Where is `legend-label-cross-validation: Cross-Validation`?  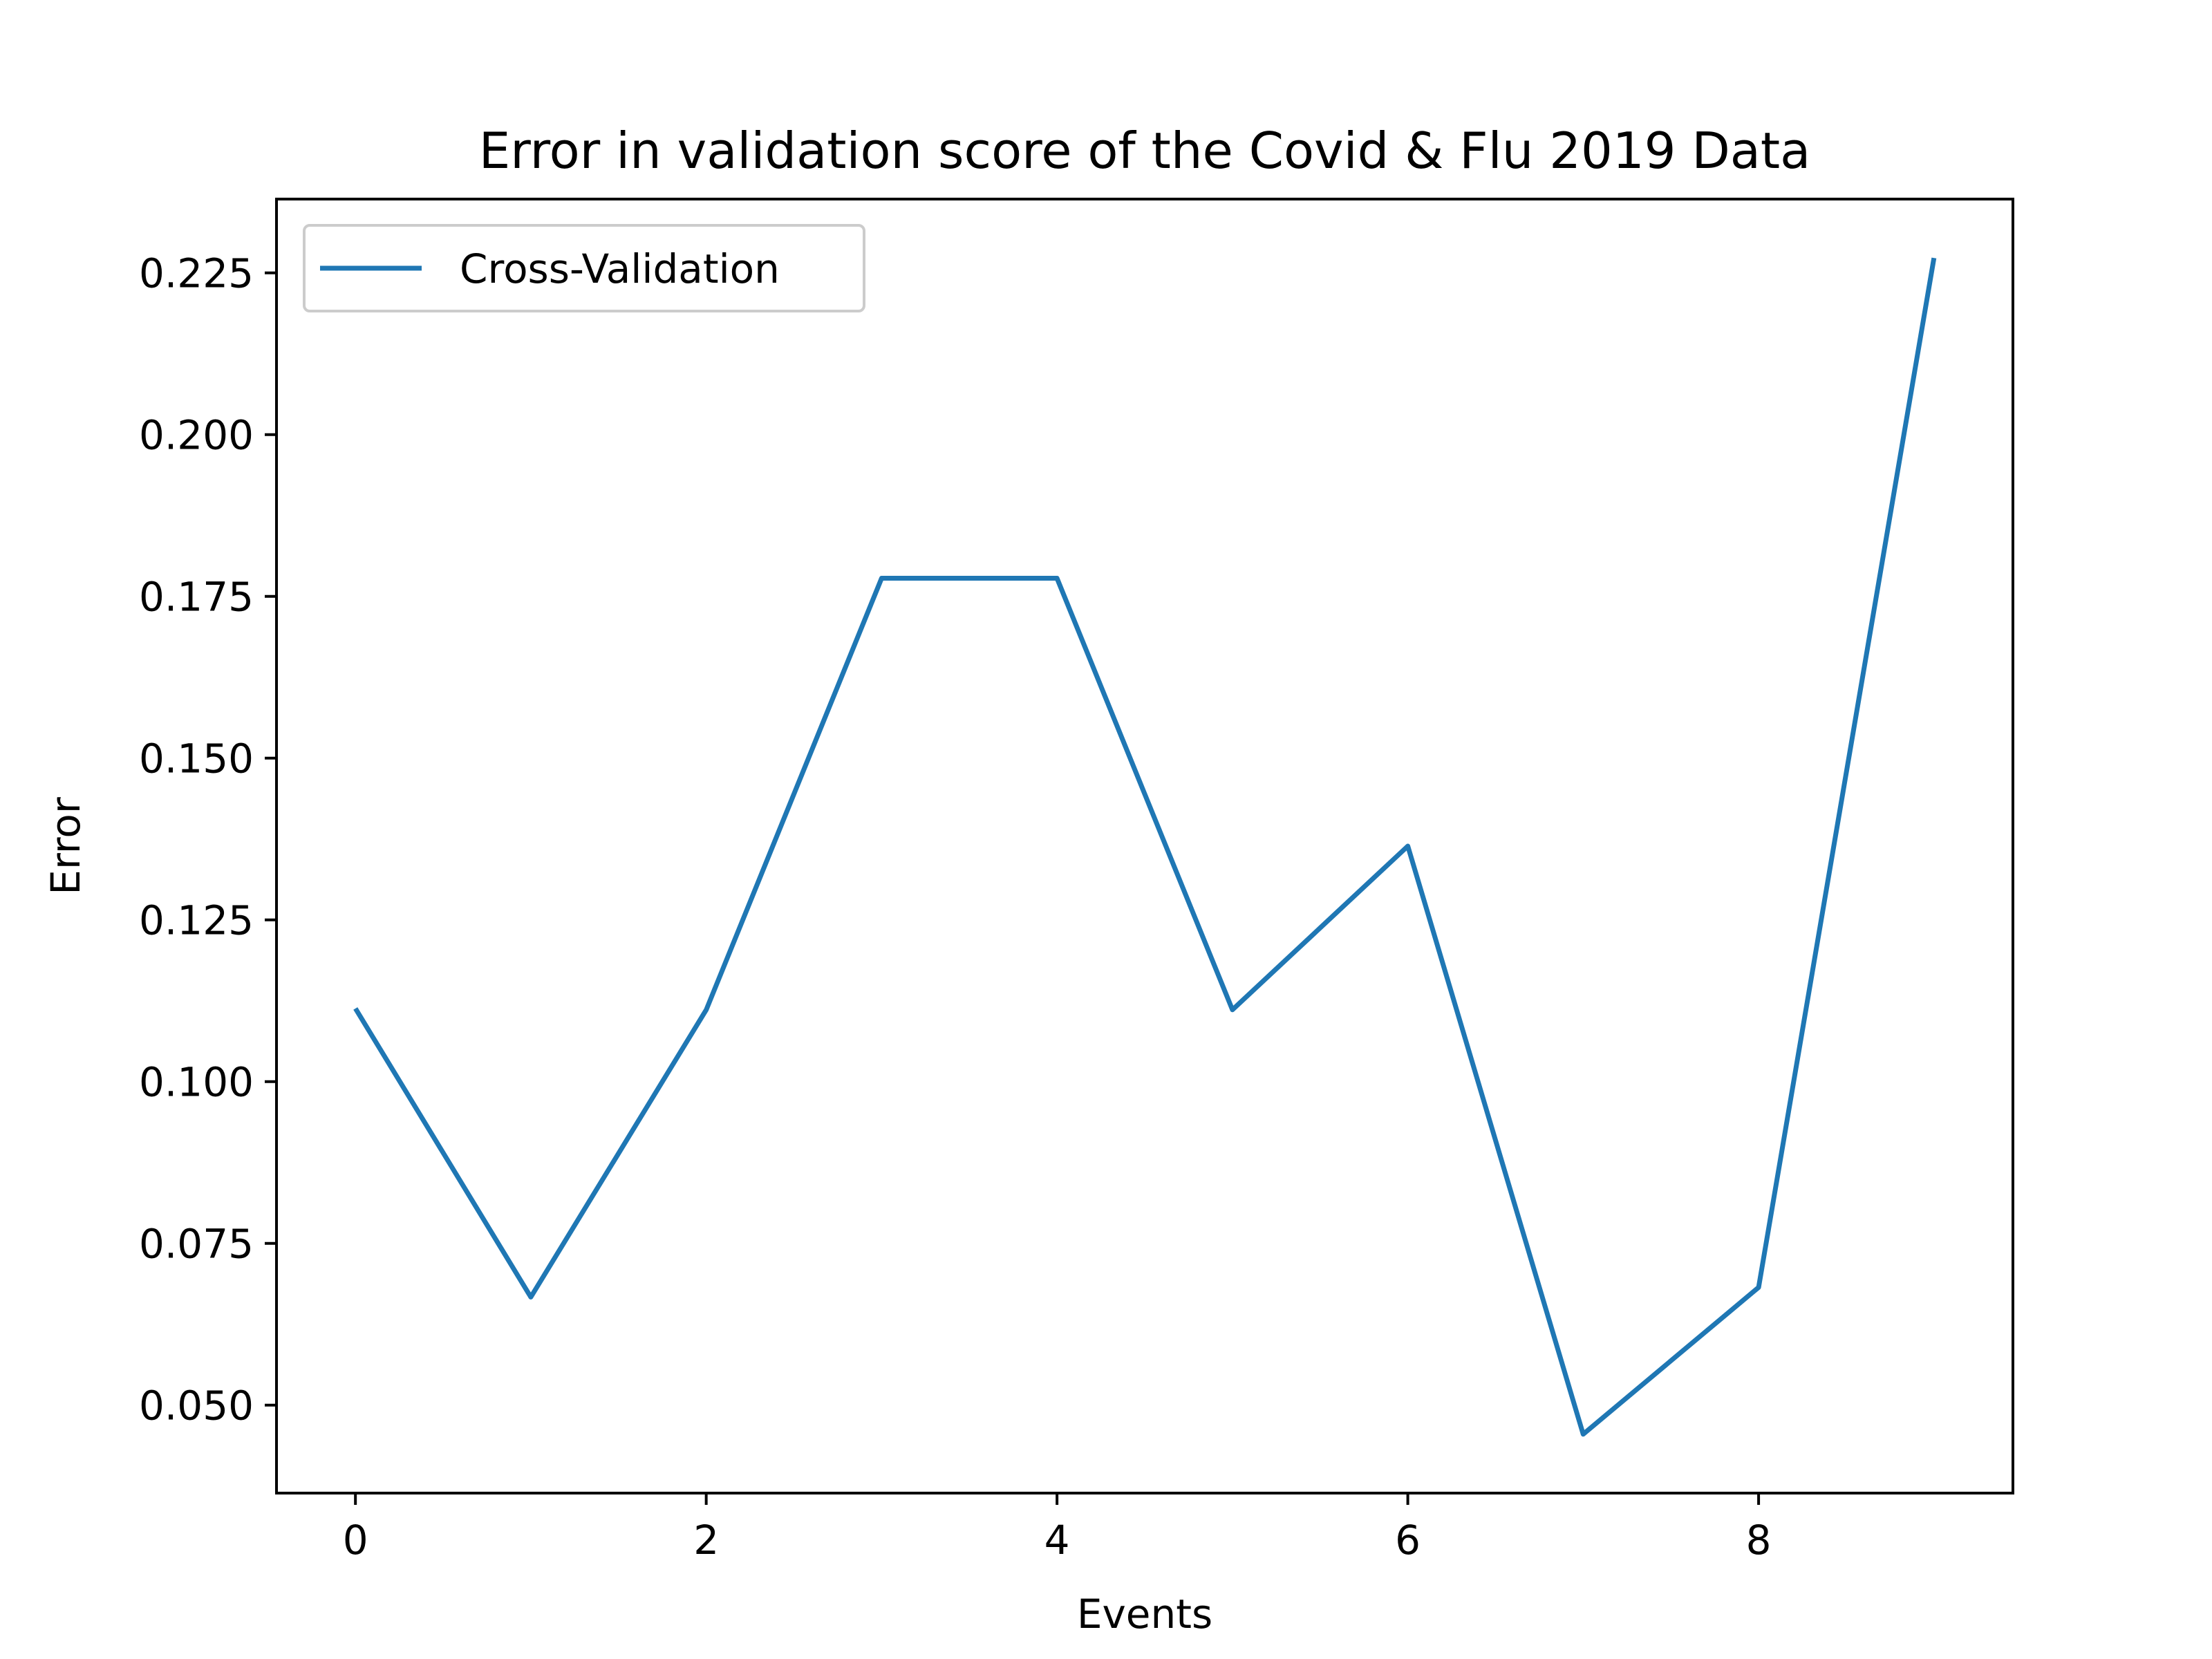
legend-label-cross-validation: Cross-Validation is located at coordinates (620, 268).